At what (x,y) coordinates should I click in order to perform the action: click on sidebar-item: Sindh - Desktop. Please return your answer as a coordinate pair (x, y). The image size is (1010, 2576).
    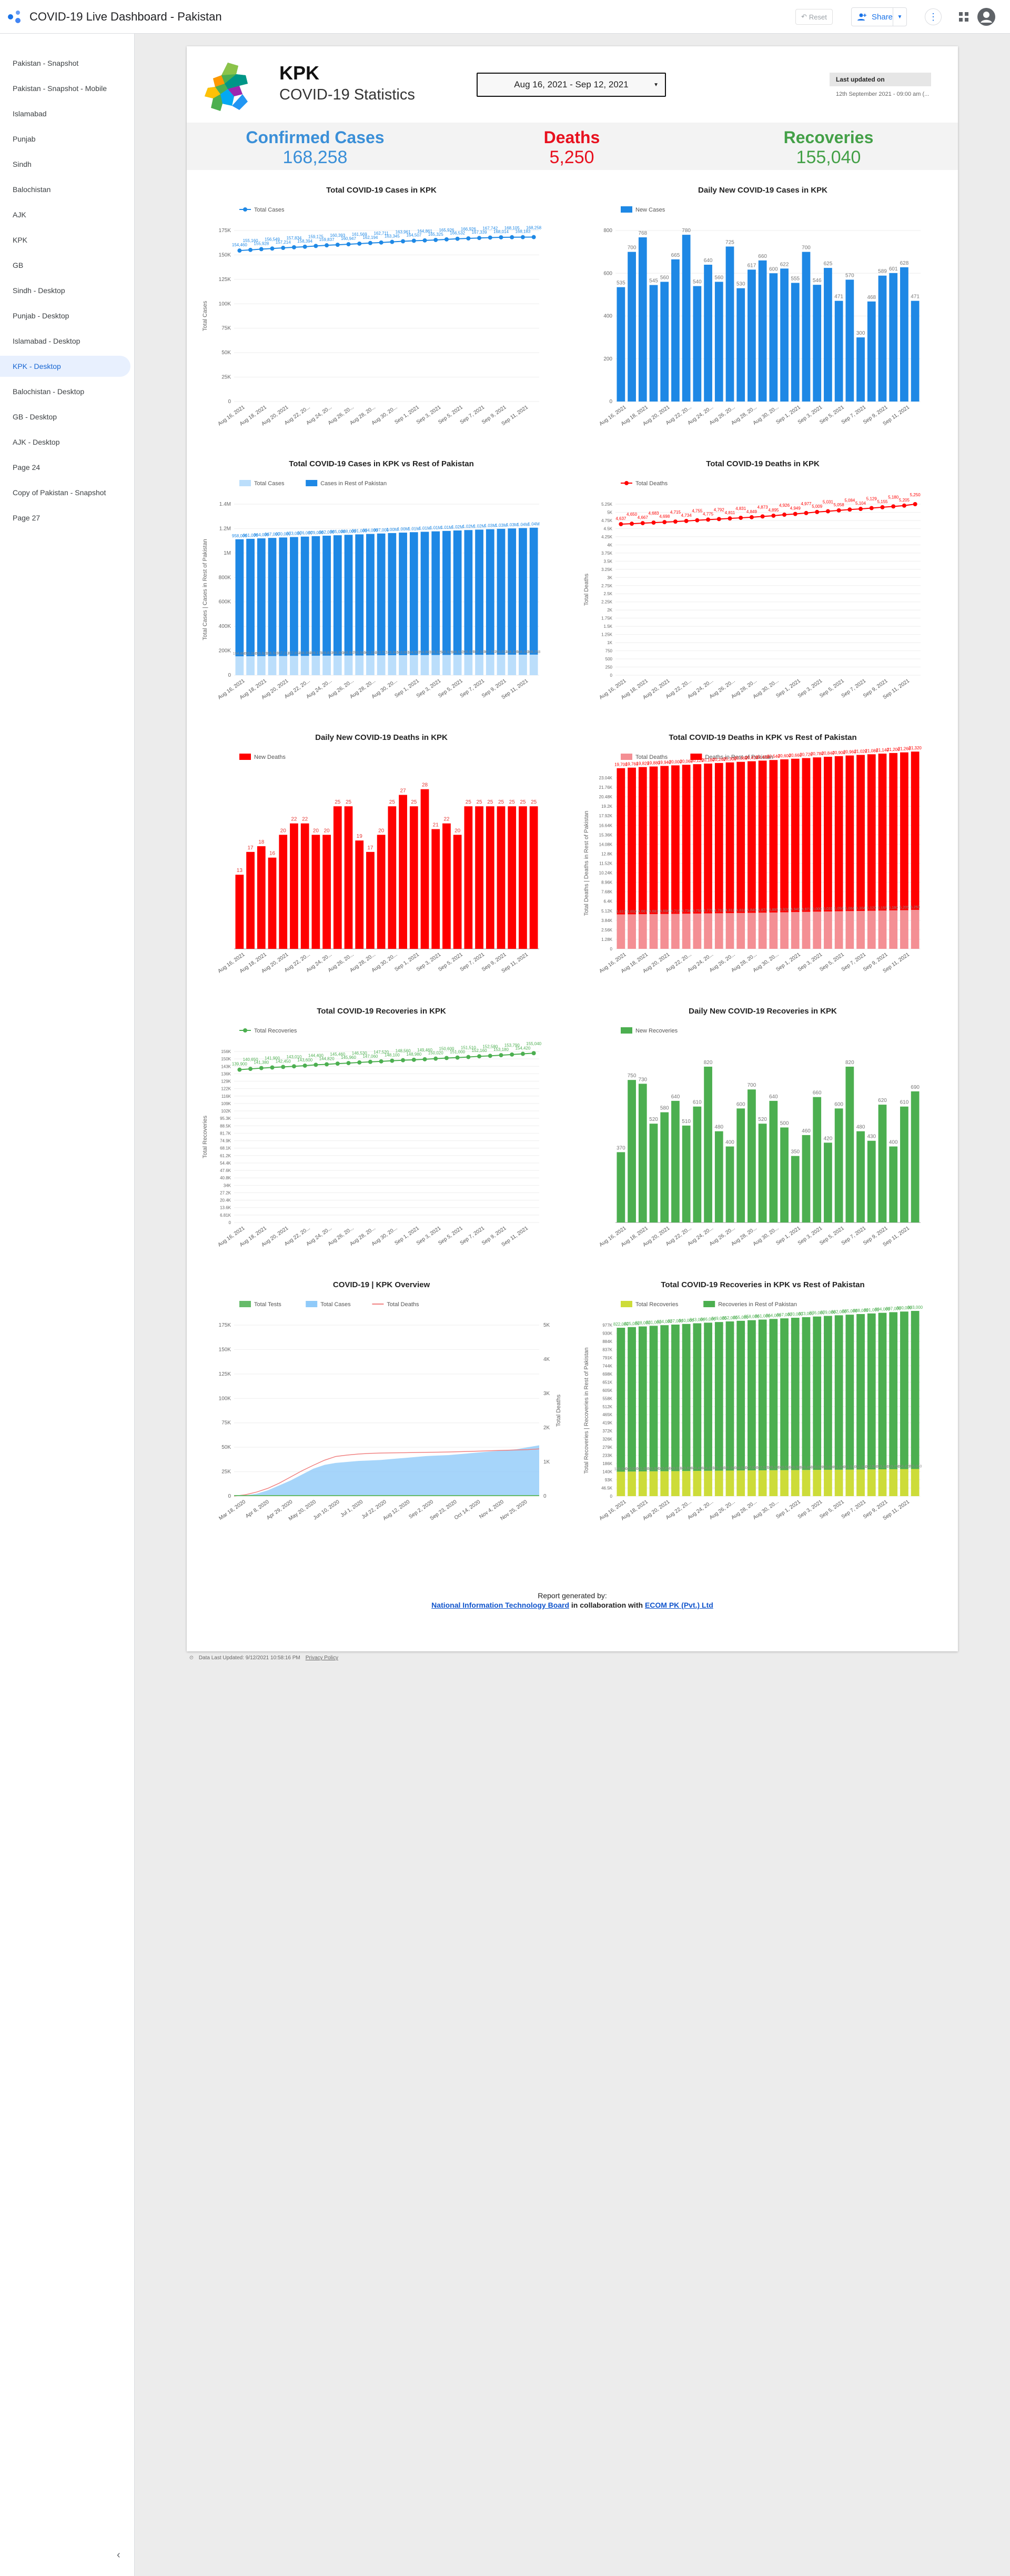
    Looking at the image, I should click on (39, 290).